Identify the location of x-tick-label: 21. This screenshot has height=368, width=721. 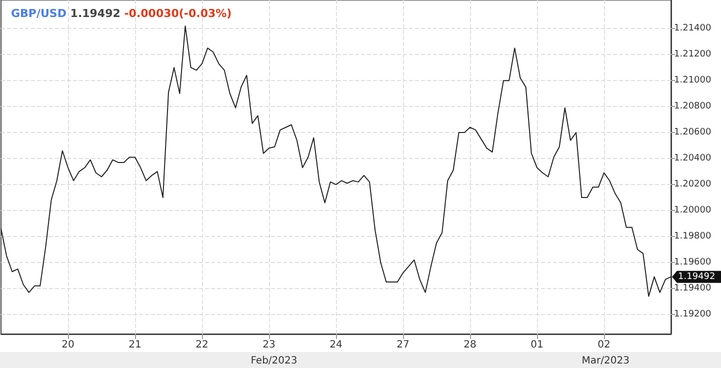
(135, 345).